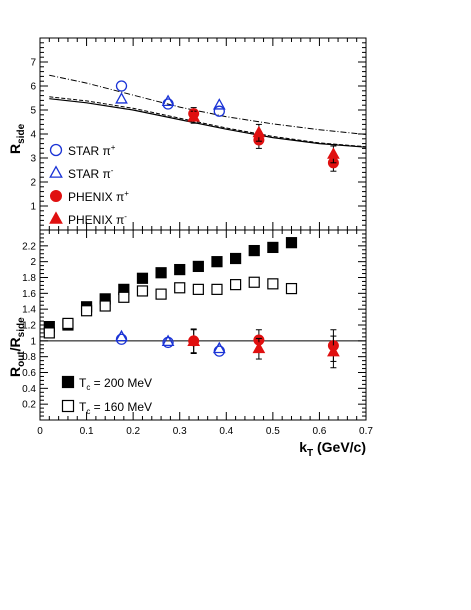 Image resolution: width=471 pixels, height=610 pixels. What do you see at coordinates (115, 384) in the screenshot?
I see `legend-label: Tc = 200 MeV` at bounding box center [115, 384].